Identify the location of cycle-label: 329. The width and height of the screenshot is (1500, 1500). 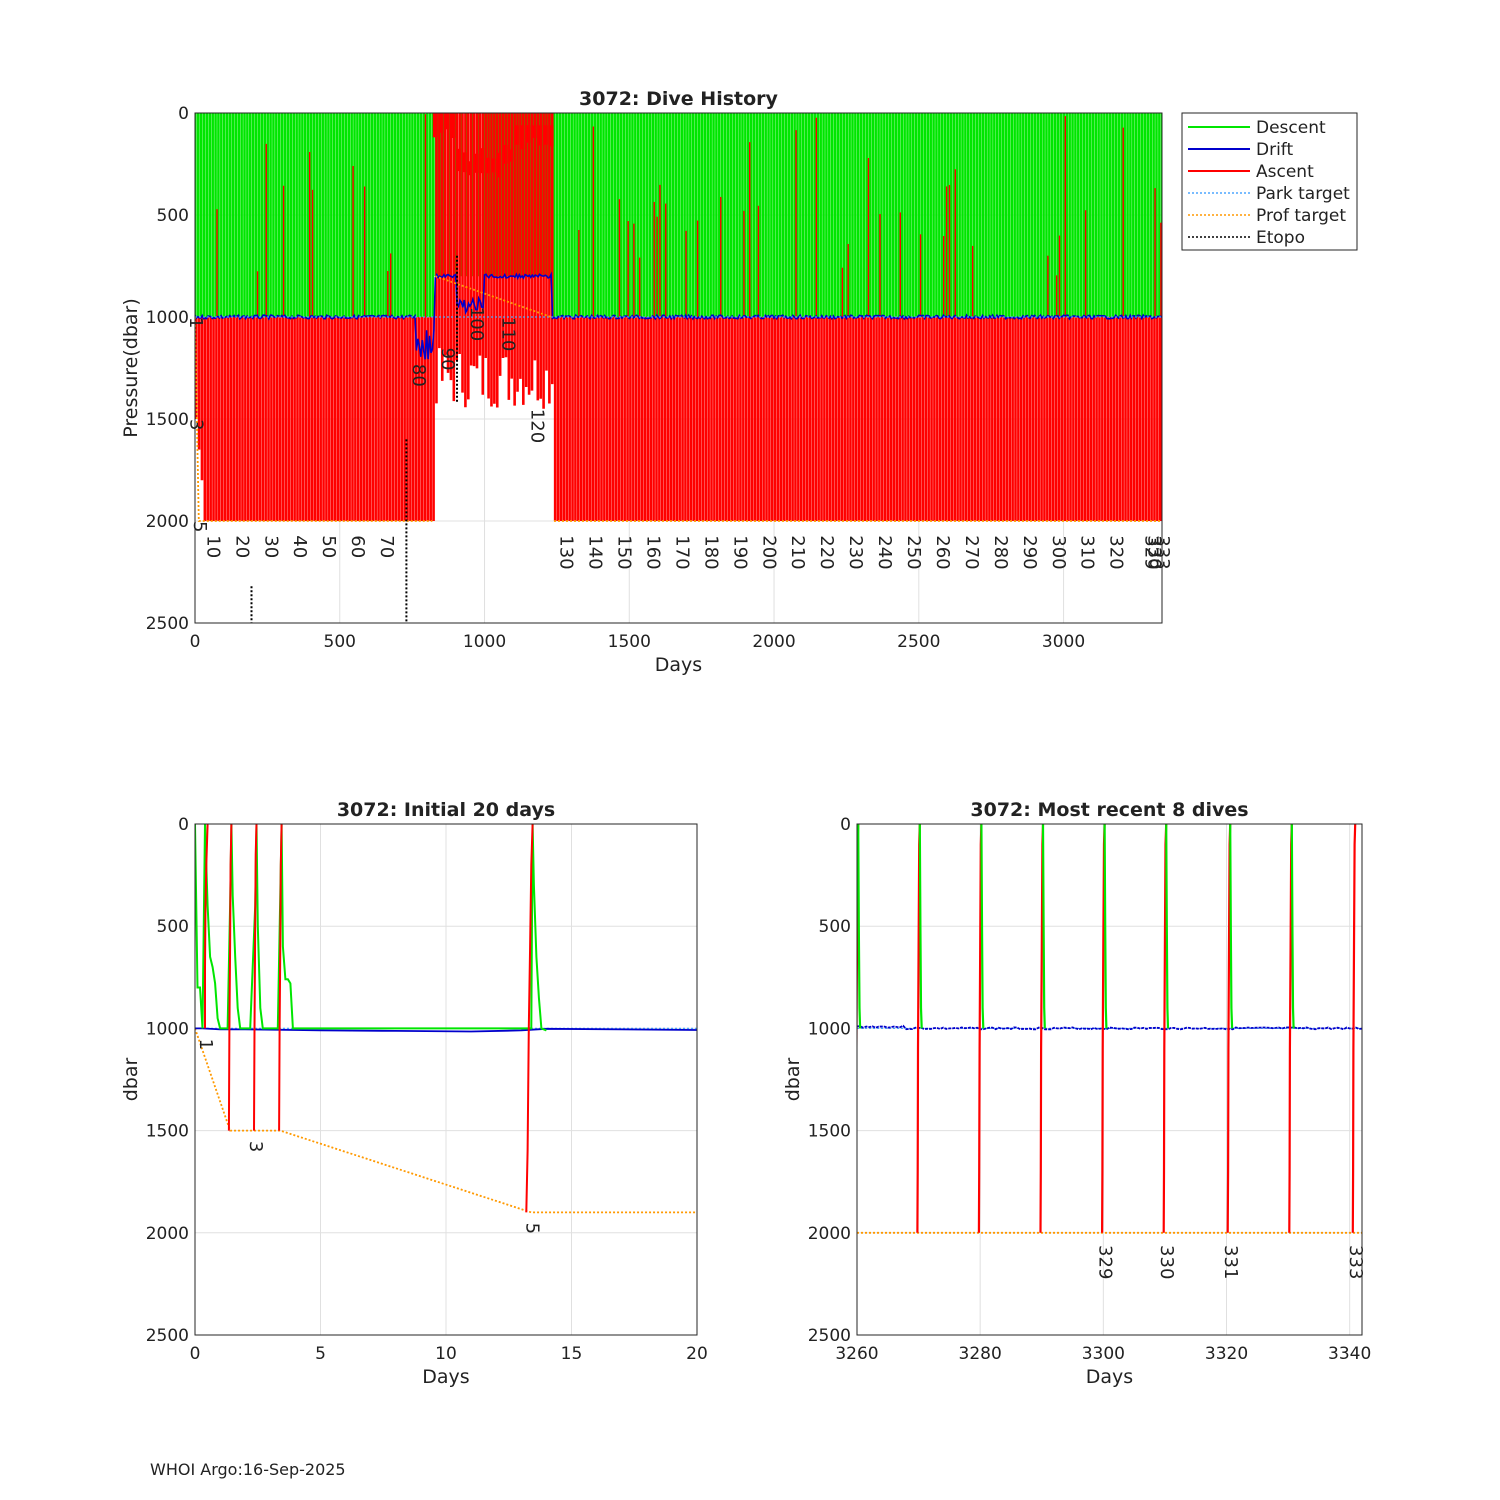
(1105, 1262).